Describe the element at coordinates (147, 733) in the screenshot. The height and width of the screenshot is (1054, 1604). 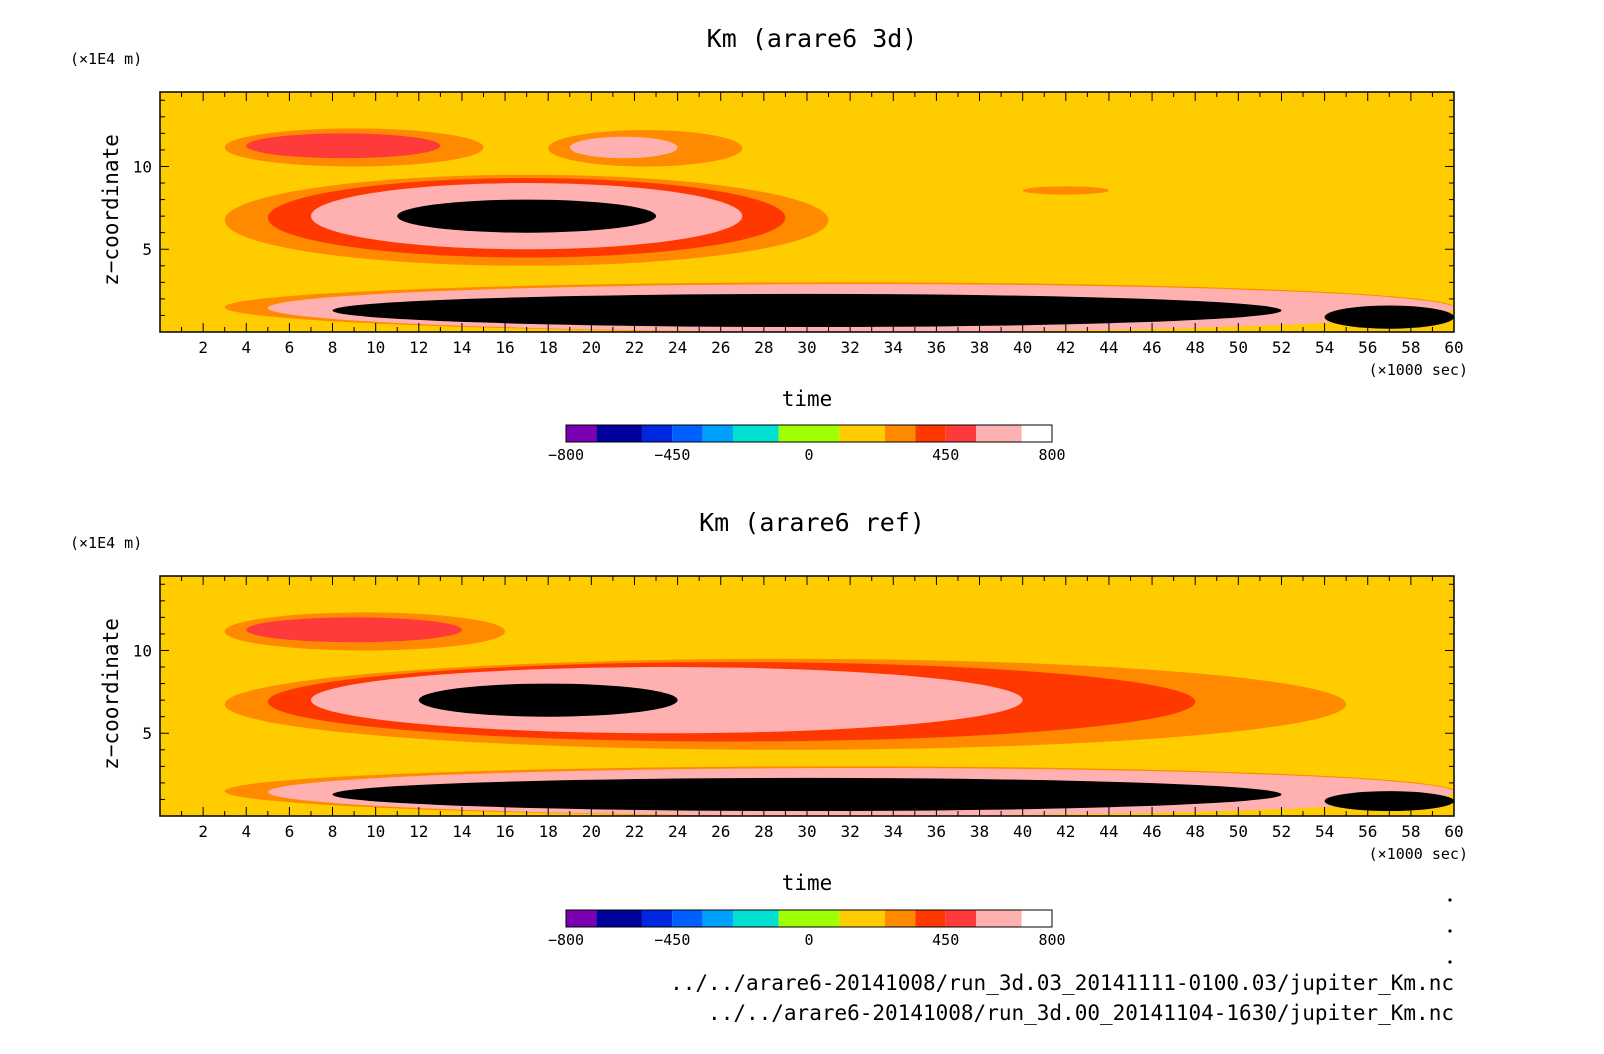
I see `y-tick-label: 5` at that location.